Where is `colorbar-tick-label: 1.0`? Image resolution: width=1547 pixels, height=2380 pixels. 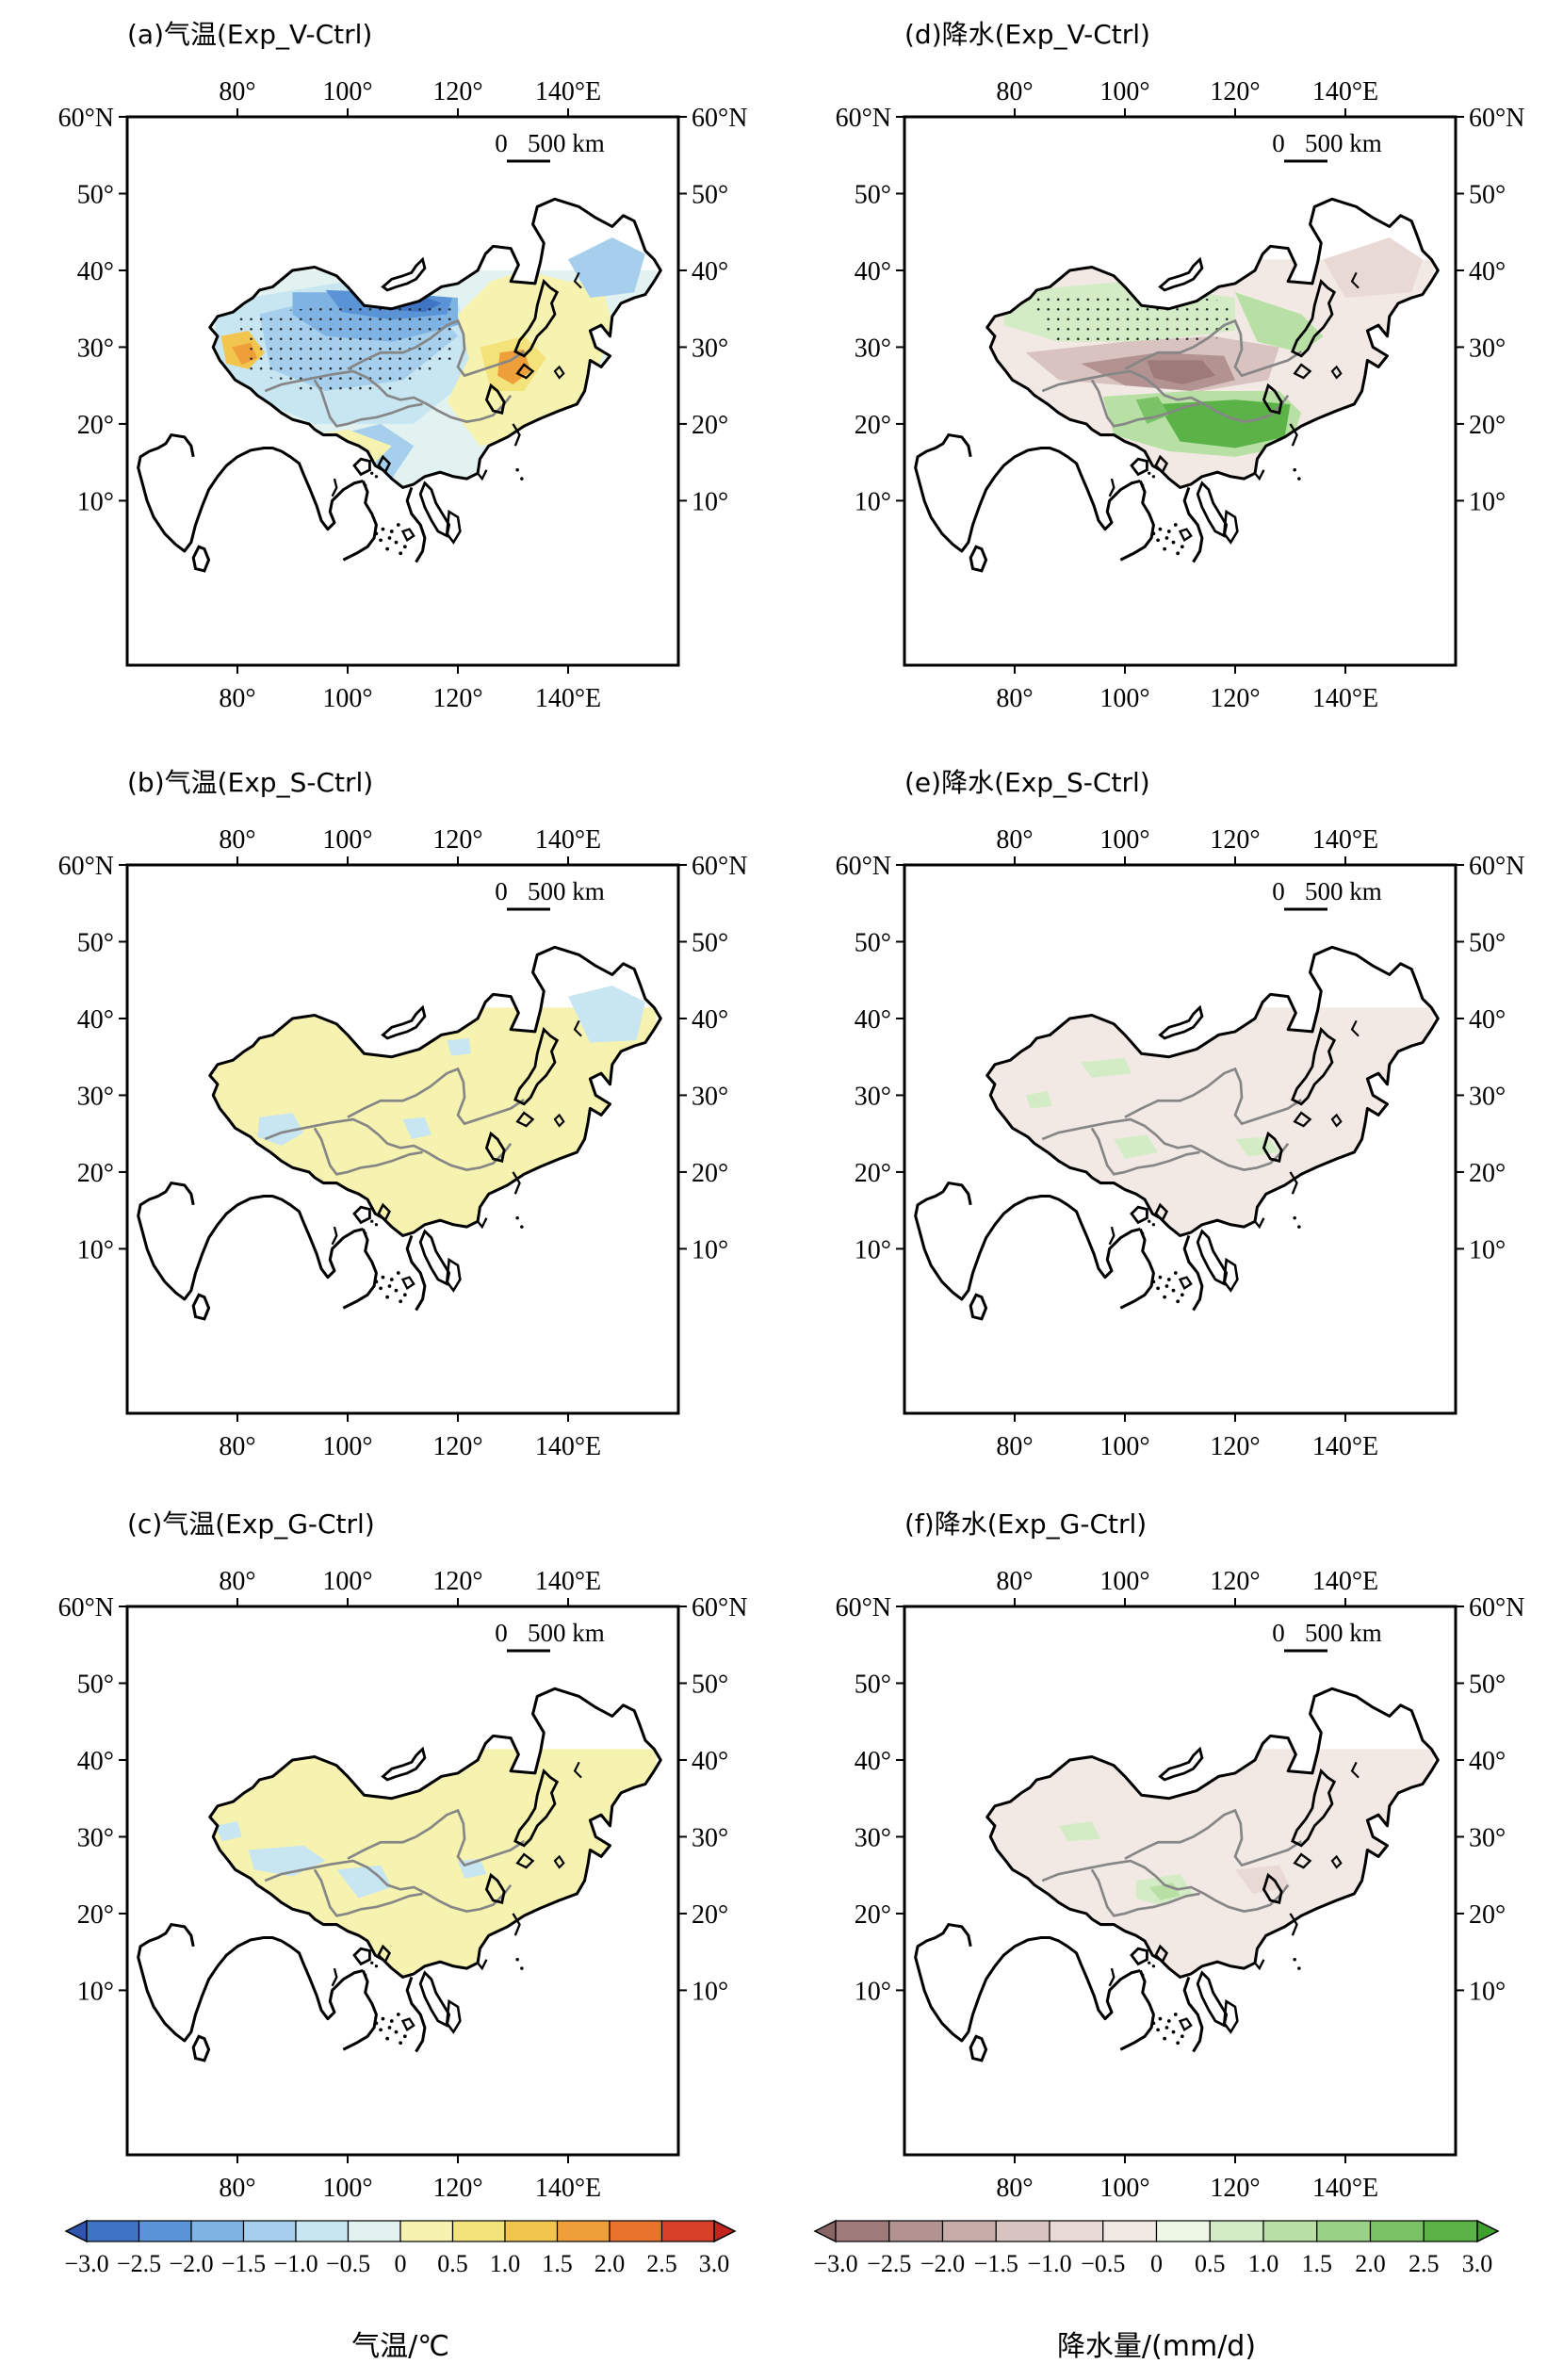 colorbar-tick-label: 1.0 is located at coordinates (1263, 2263).